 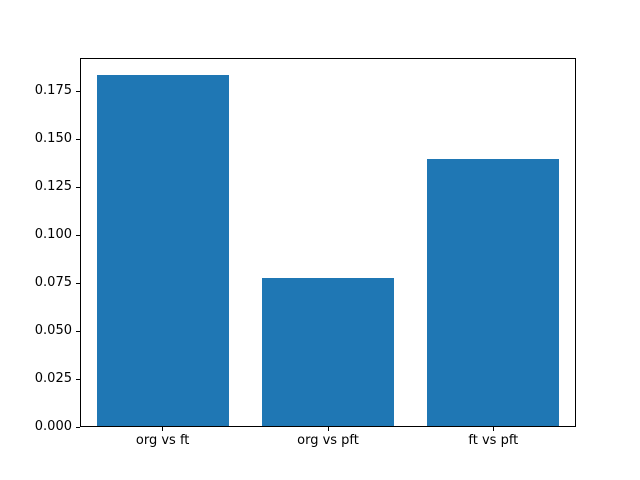 What do you see at coordinates (53, 283) in the screenshot?
I see `y-tick-label: 0.075` at bounding box center [53, 283].